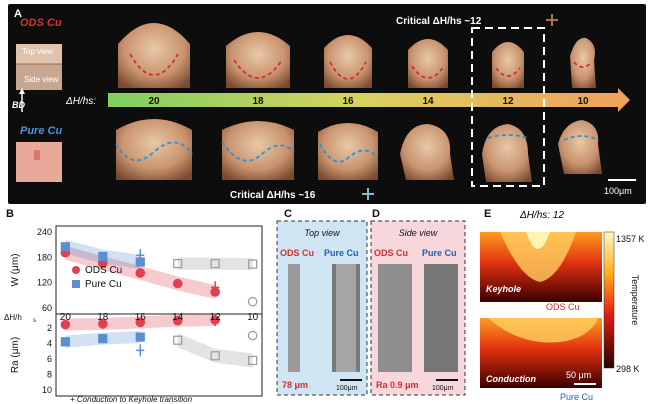 Image resolution: width=650 pixels, height=404 pixels. Describe the element at coordinates (103, 317) in the screenshot. I see `x-tick-label: 18` at that location.